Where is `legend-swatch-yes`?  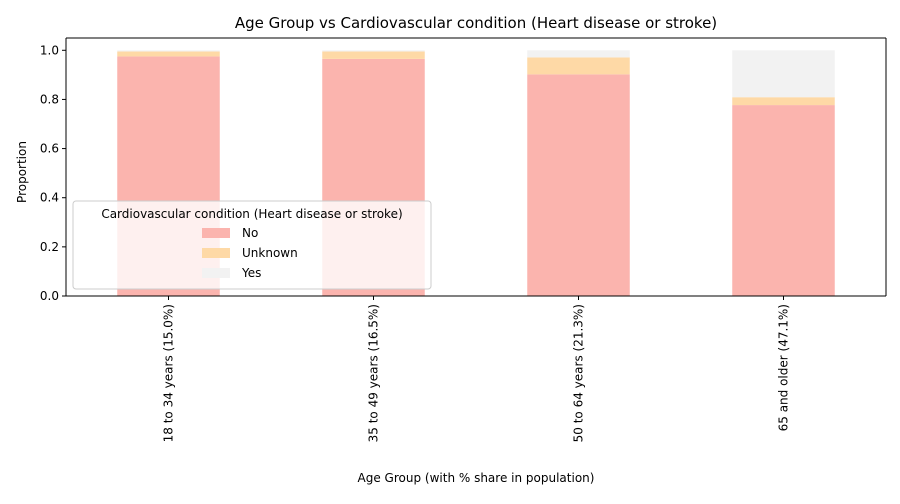 legend-swatch-yes is located at coordinates (216, 273).